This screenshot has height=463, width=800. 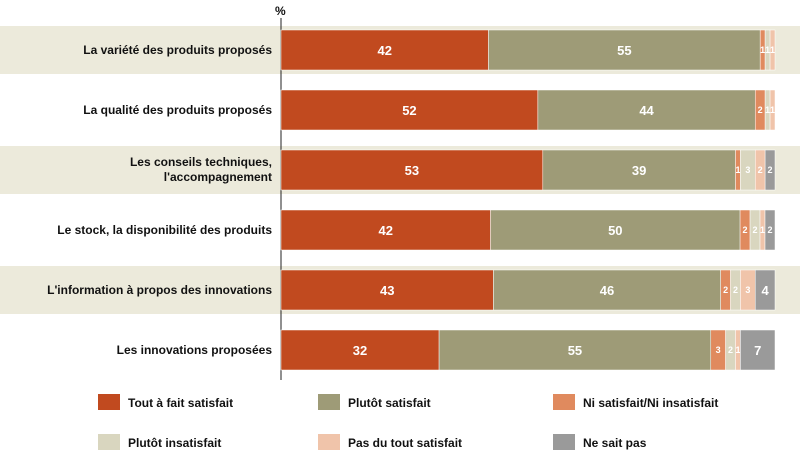 I want to click on data-label: 44, so click(x=646, y=110).